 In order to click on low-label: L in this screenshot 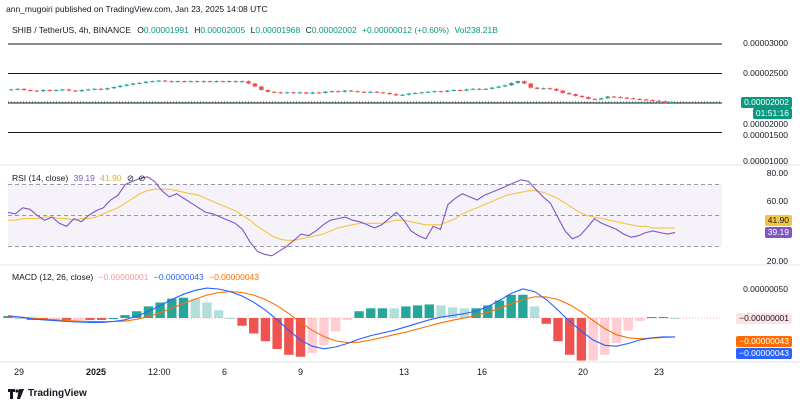, I will do `click(253, 30)`.